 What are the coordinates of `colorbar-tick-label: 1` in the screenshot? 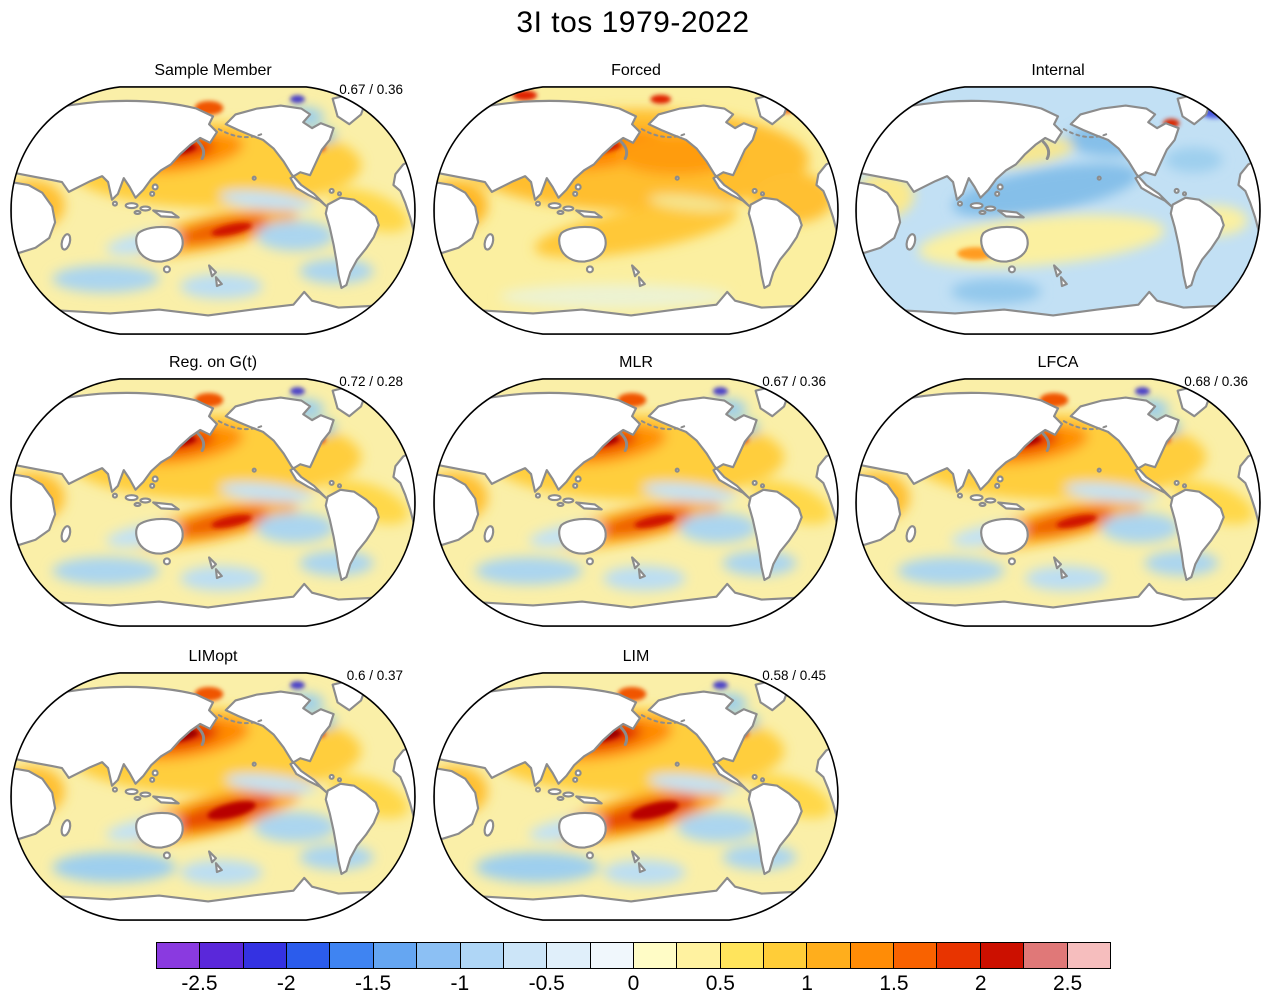 It's located at (807, 983).